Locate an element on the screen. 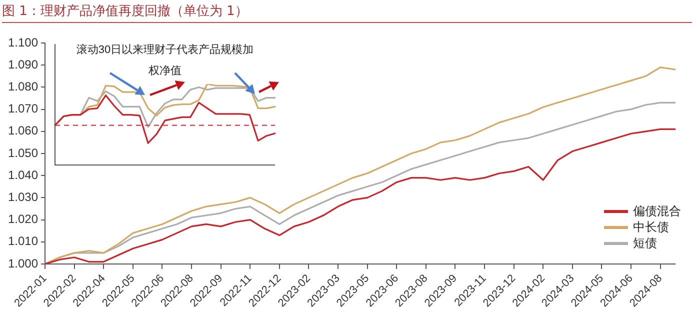 The width and height of the screenshot is (699, 331). y-tick-label: 1.040 is located at coordinates (23, 175).